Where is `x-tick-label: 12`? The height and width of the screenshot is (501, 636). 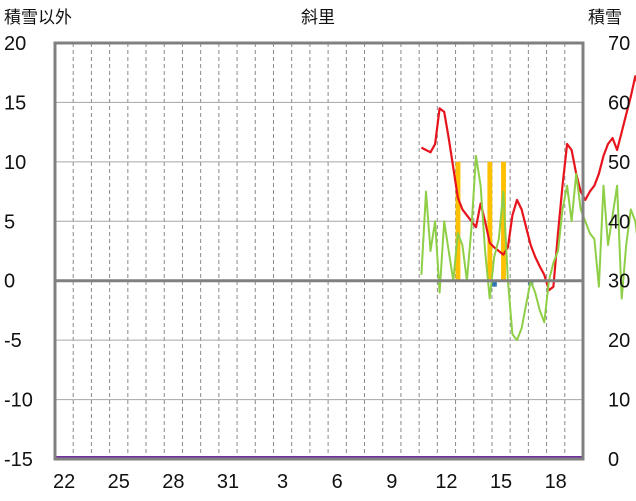 x-tick-label: 12 is located at coordinates (446, 482).